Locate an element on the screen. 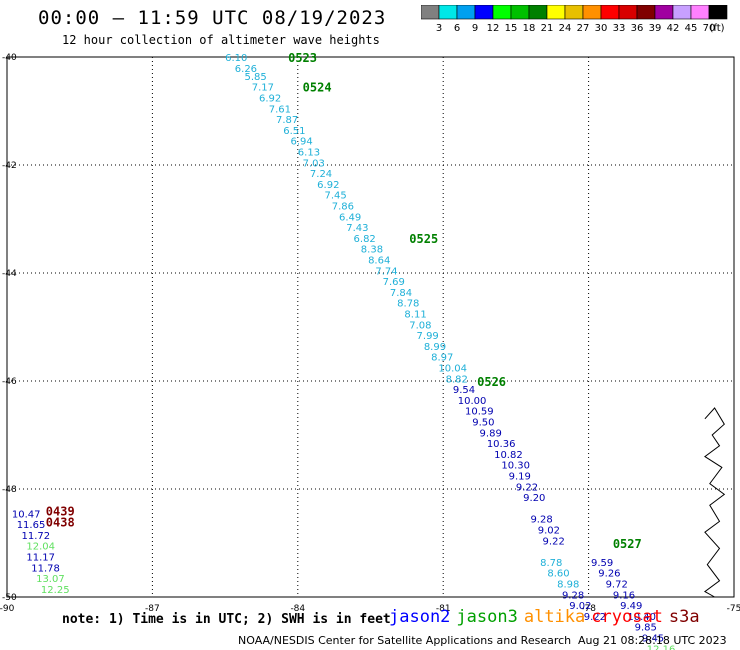  swh-value-jason3: 7.84 is located at coordinates (401, 293).